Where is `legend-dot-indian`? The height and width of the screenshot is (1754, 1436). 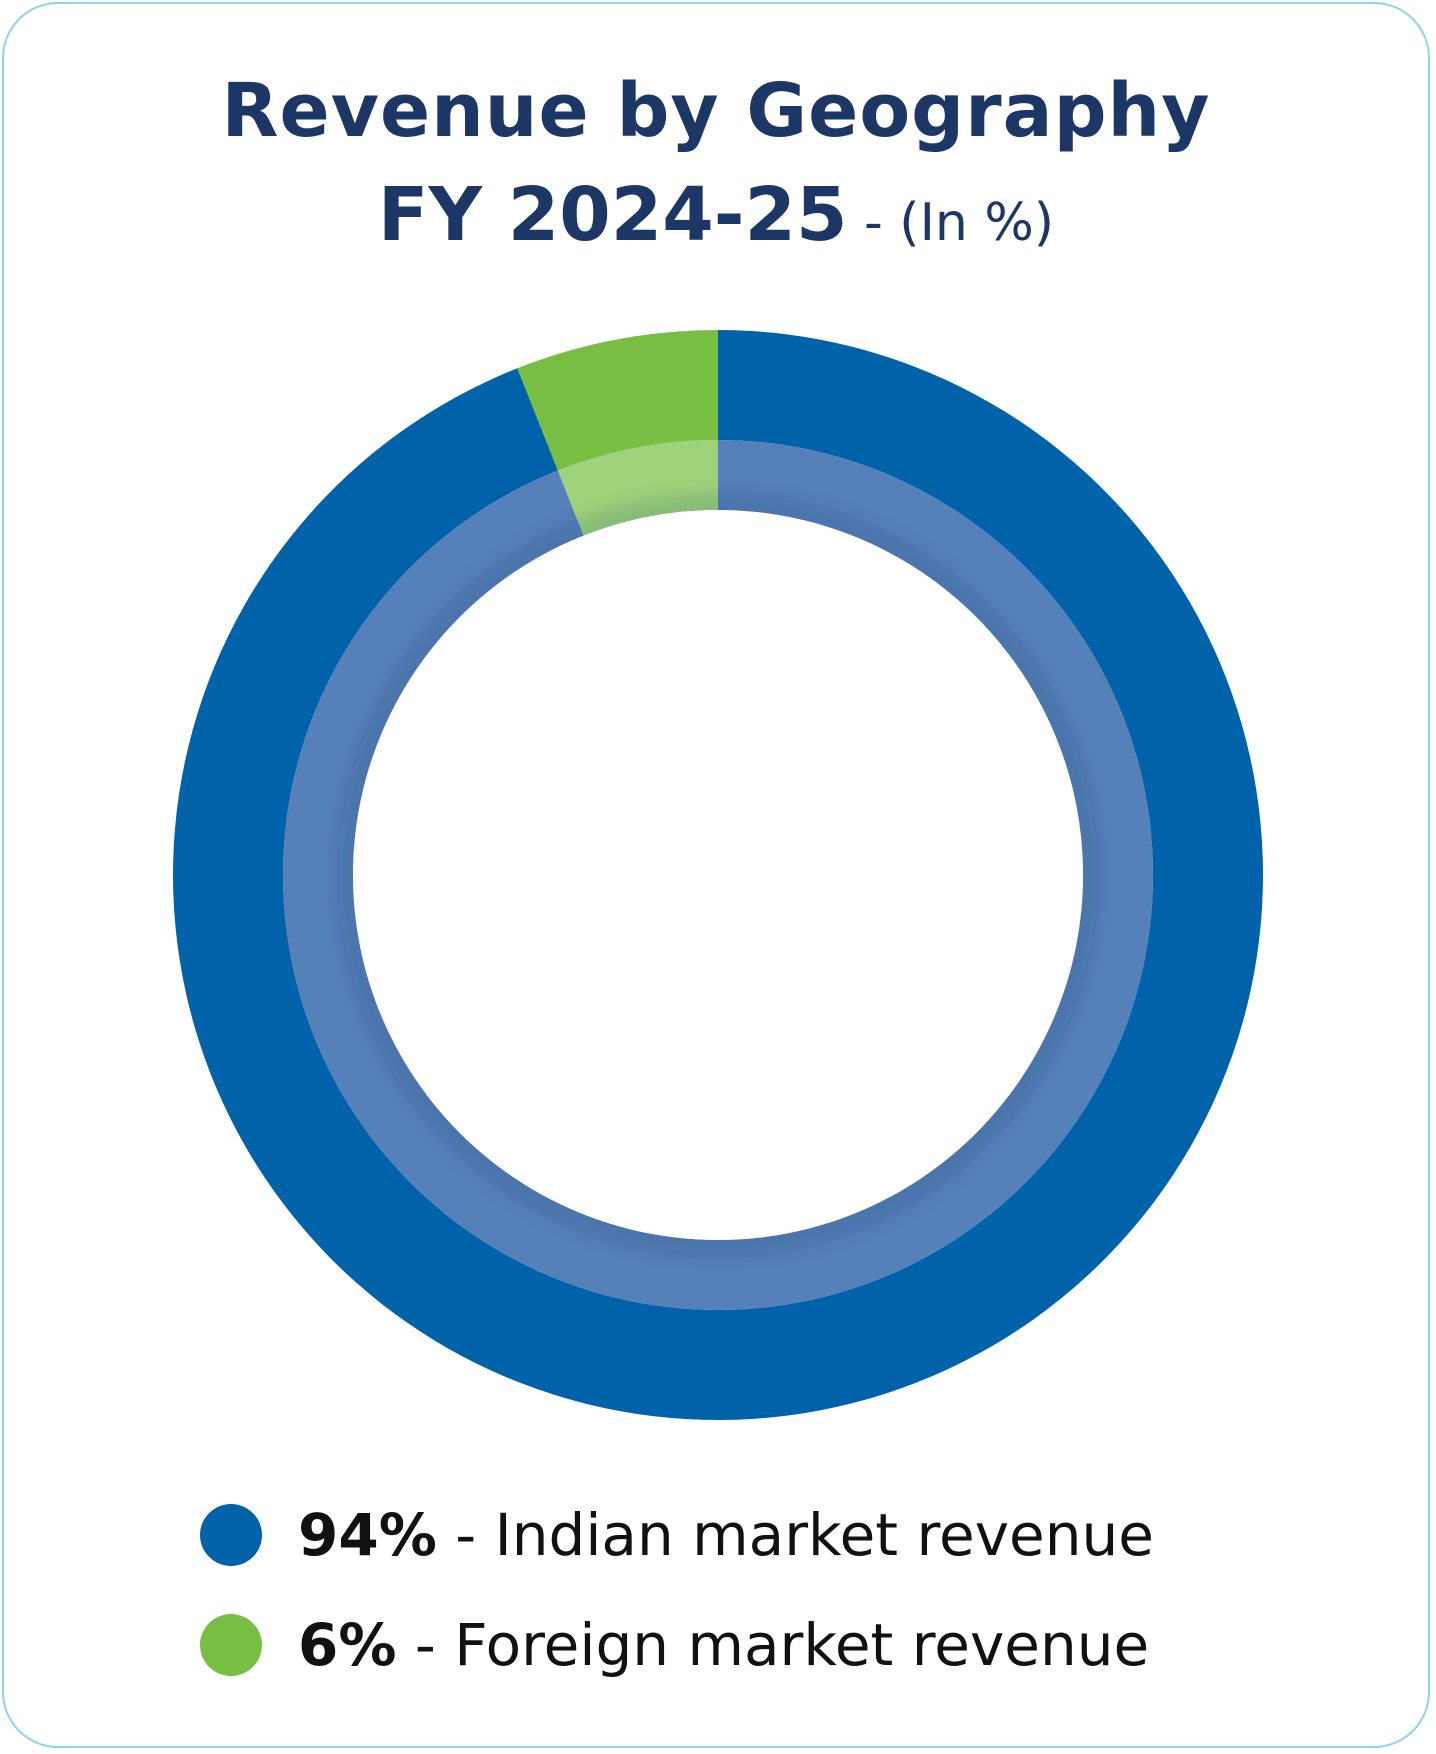 legend-dot-indian is located at coordinates (231, 1535).